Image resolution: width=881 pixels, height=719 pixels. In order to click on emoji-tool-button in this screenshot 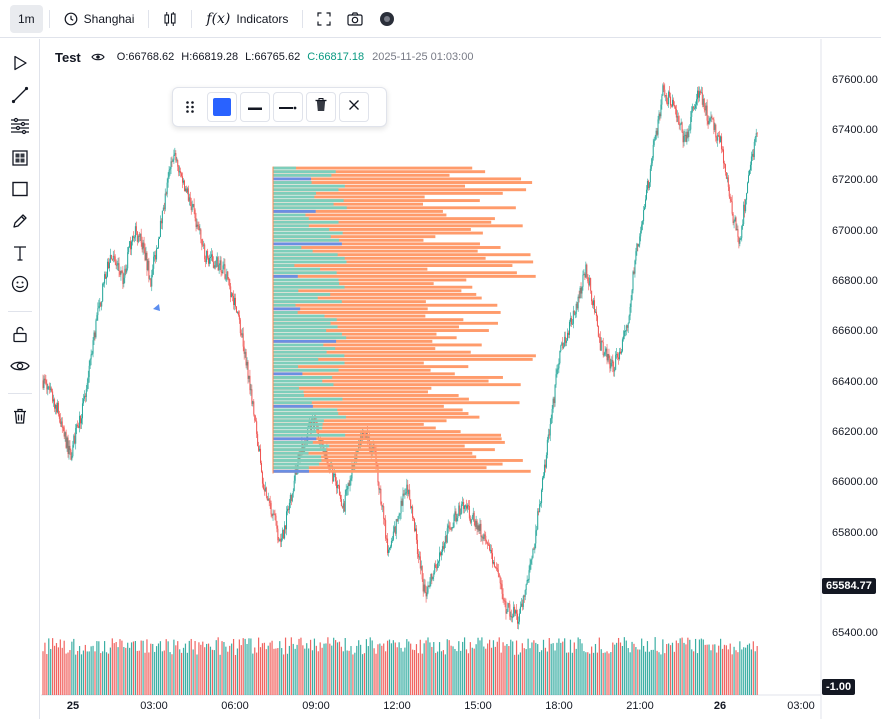, I will do `click(20, 286)`.